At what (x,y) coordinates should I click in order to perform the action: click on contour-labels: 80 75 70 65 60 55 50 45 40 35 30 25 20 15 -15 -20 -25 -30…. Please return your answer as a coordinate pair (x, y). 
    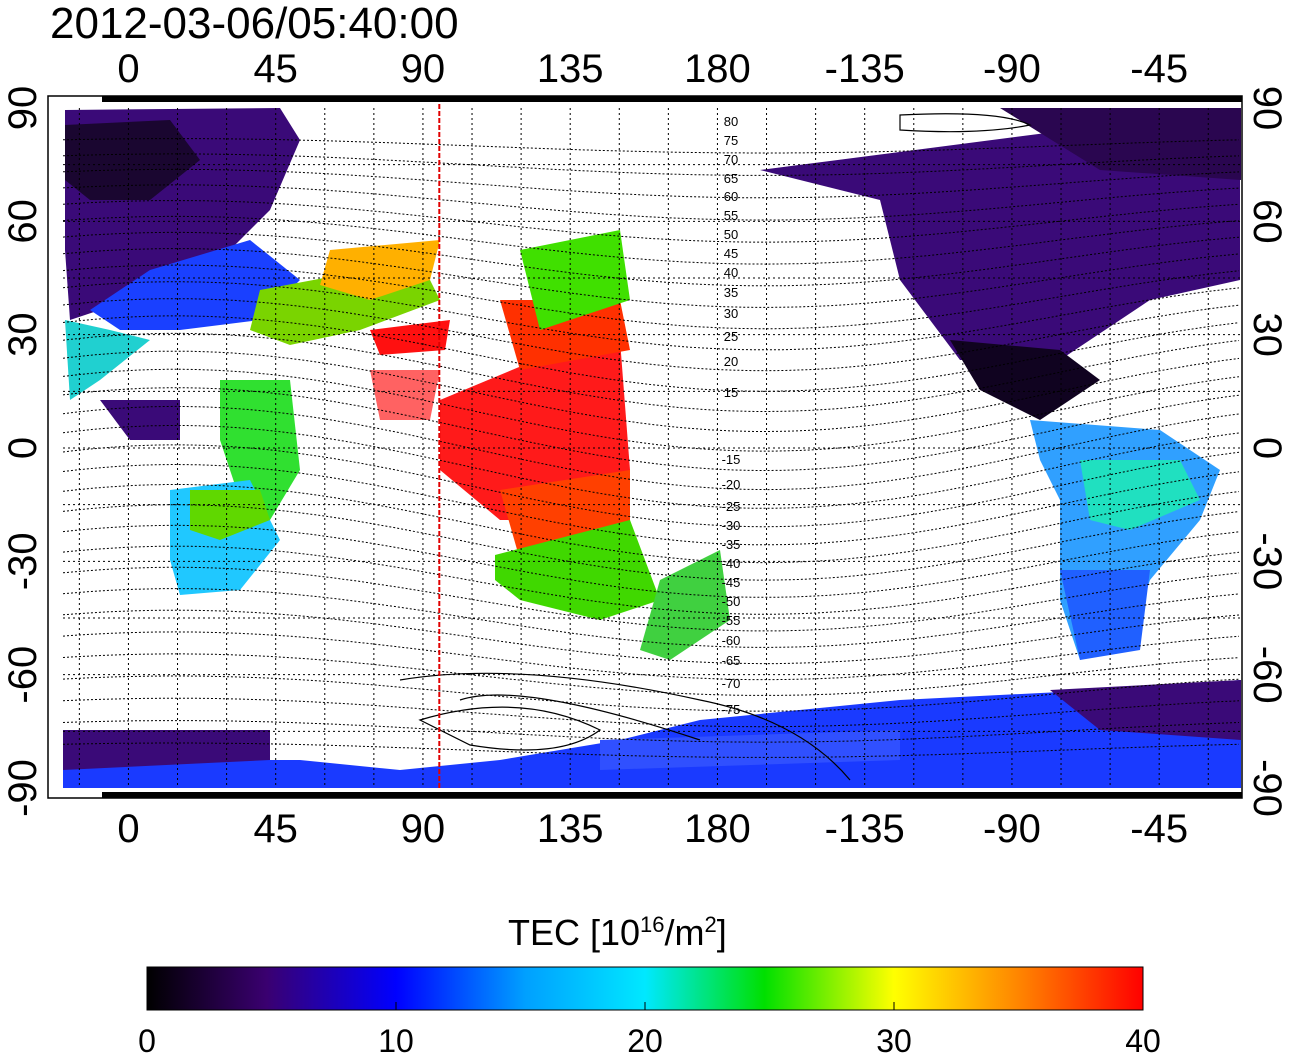
    Looking at the image, I should click on (731, 415).